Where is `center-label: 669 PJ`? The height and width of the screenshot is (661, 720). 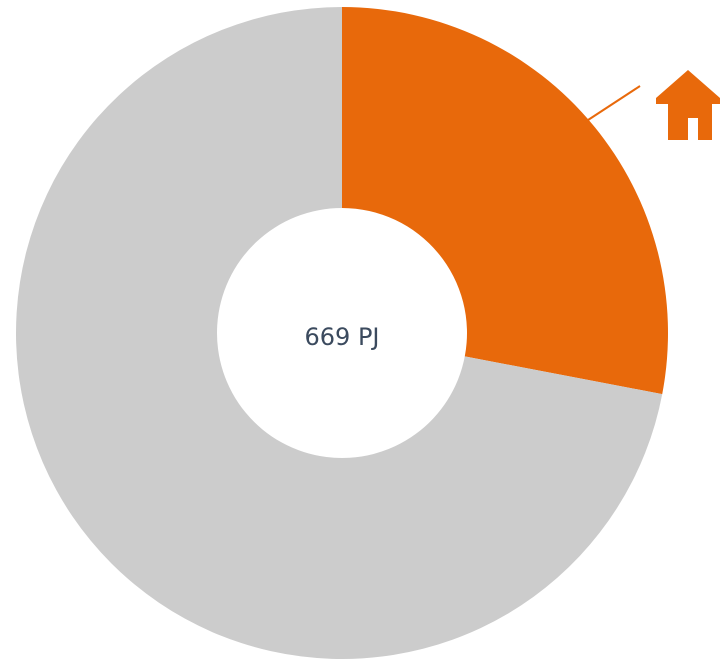
center-label: 669 PJ is located at coordinates (342, 337).